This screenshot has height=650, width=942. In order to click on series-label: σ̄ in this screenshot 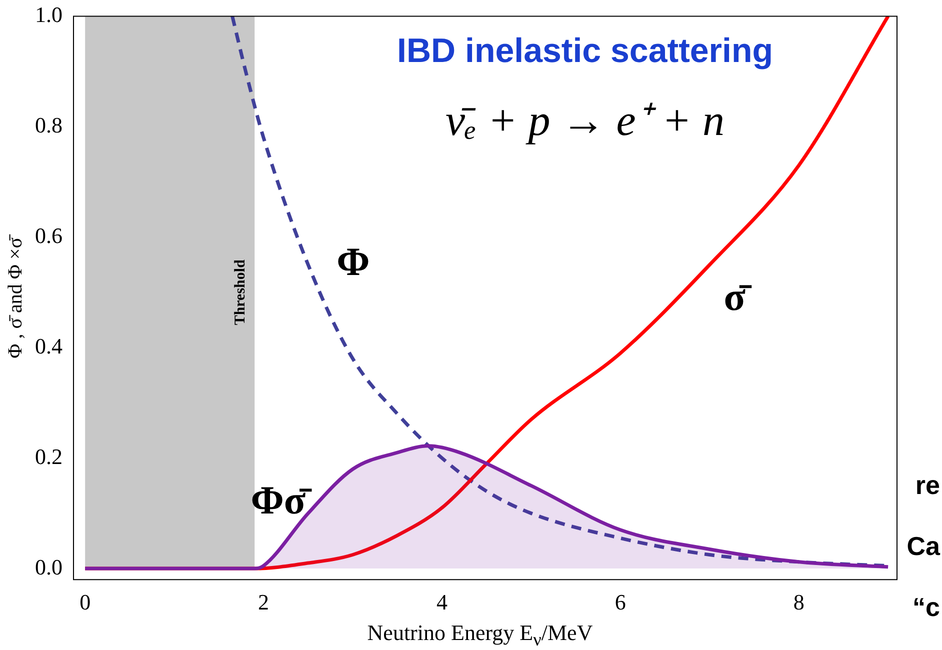, I will do `click(738, 296)`.